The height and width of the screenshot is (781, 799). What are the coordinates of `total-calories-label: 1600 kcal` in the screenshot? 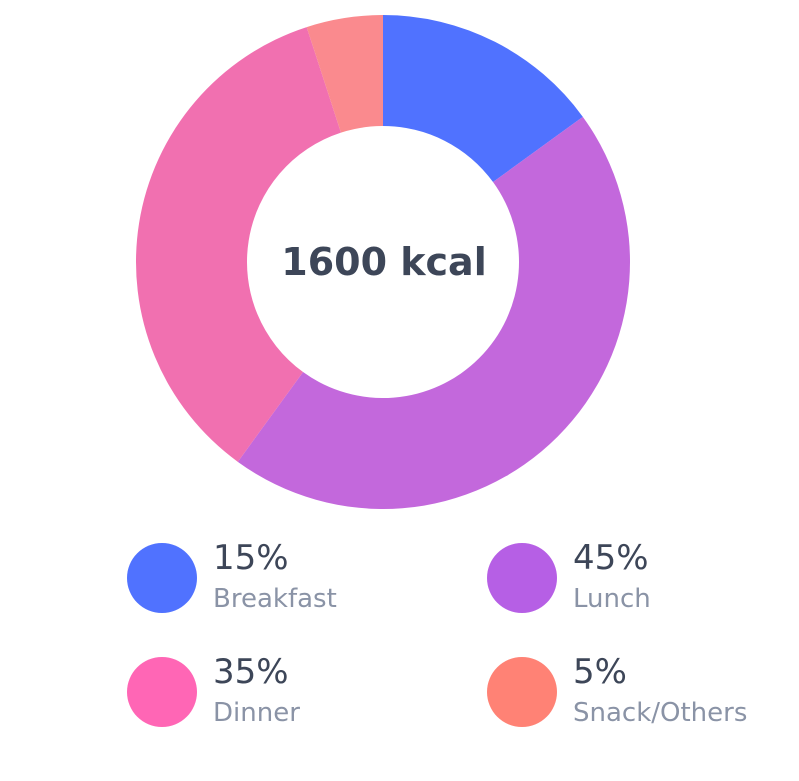 It's located at (384, 262).